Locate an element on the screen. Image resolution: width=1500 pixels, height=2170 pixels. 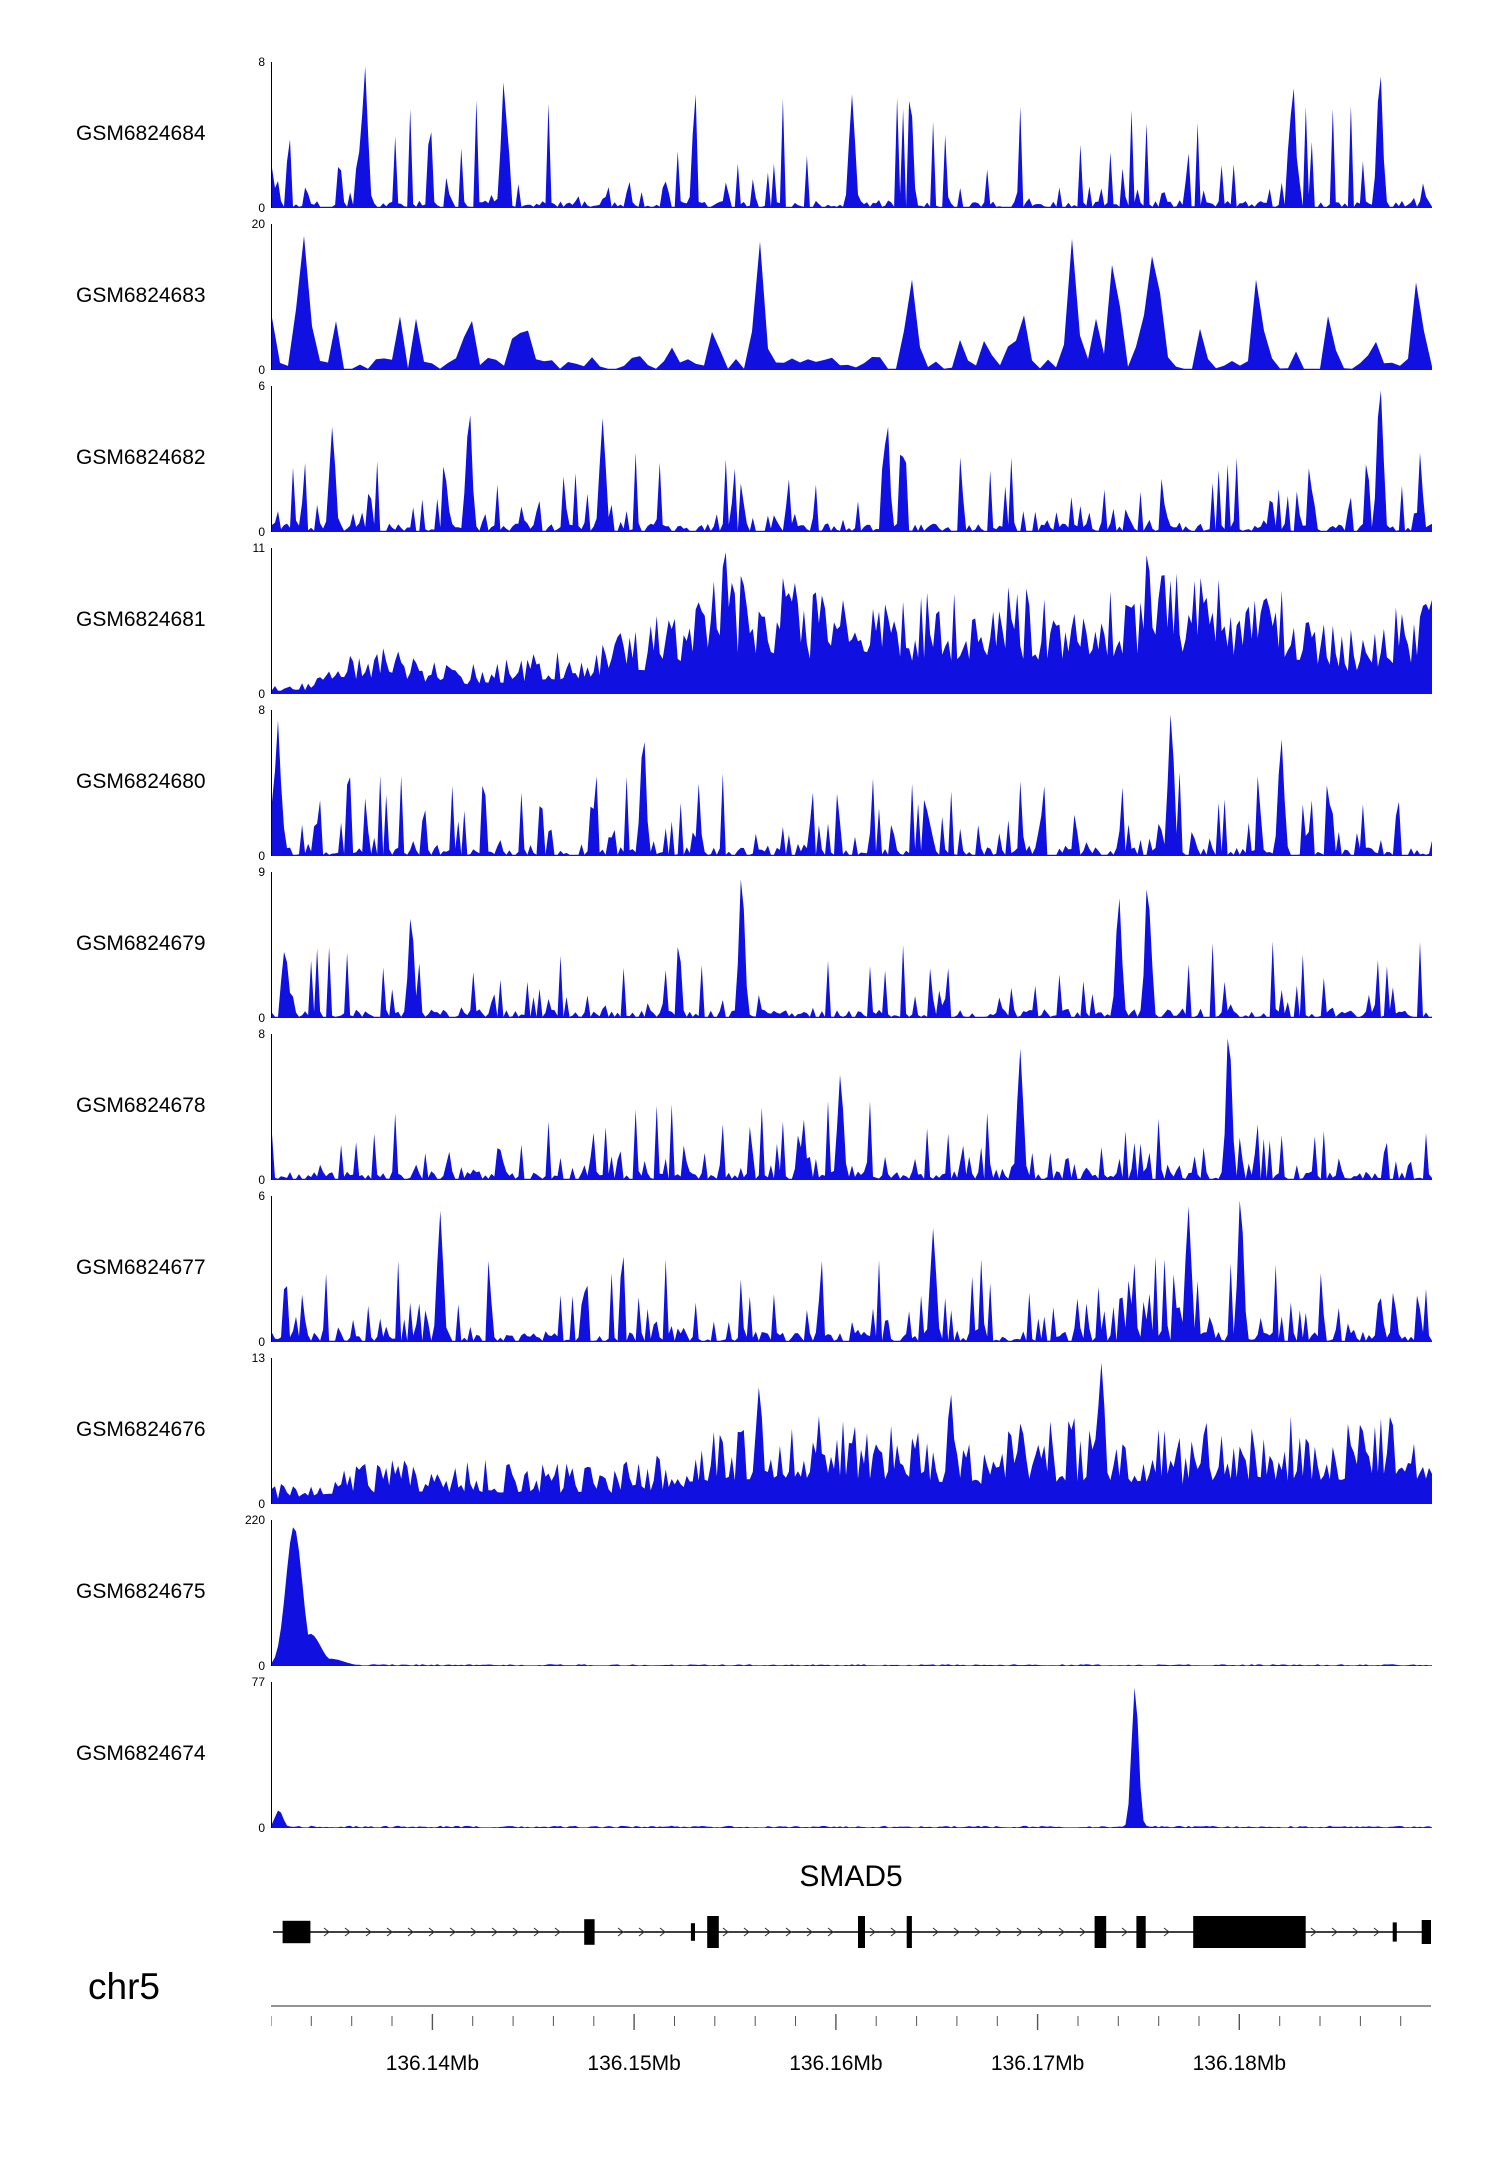
track-label: GSM6824675 is located at coordinates (141, 1591).